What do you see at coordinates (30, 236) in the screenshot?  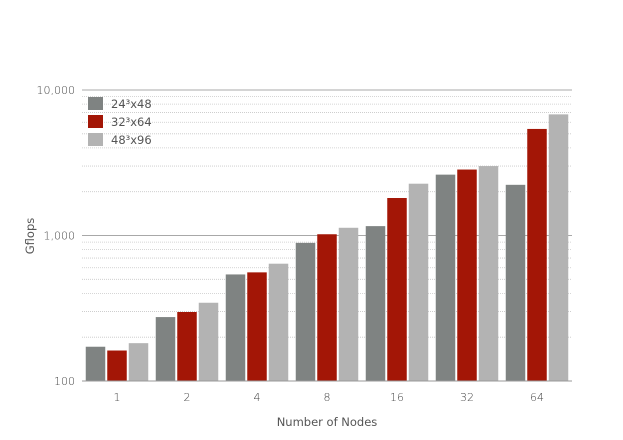 I see `y-axis-title: Gflops` at bounding box center [30, 236].